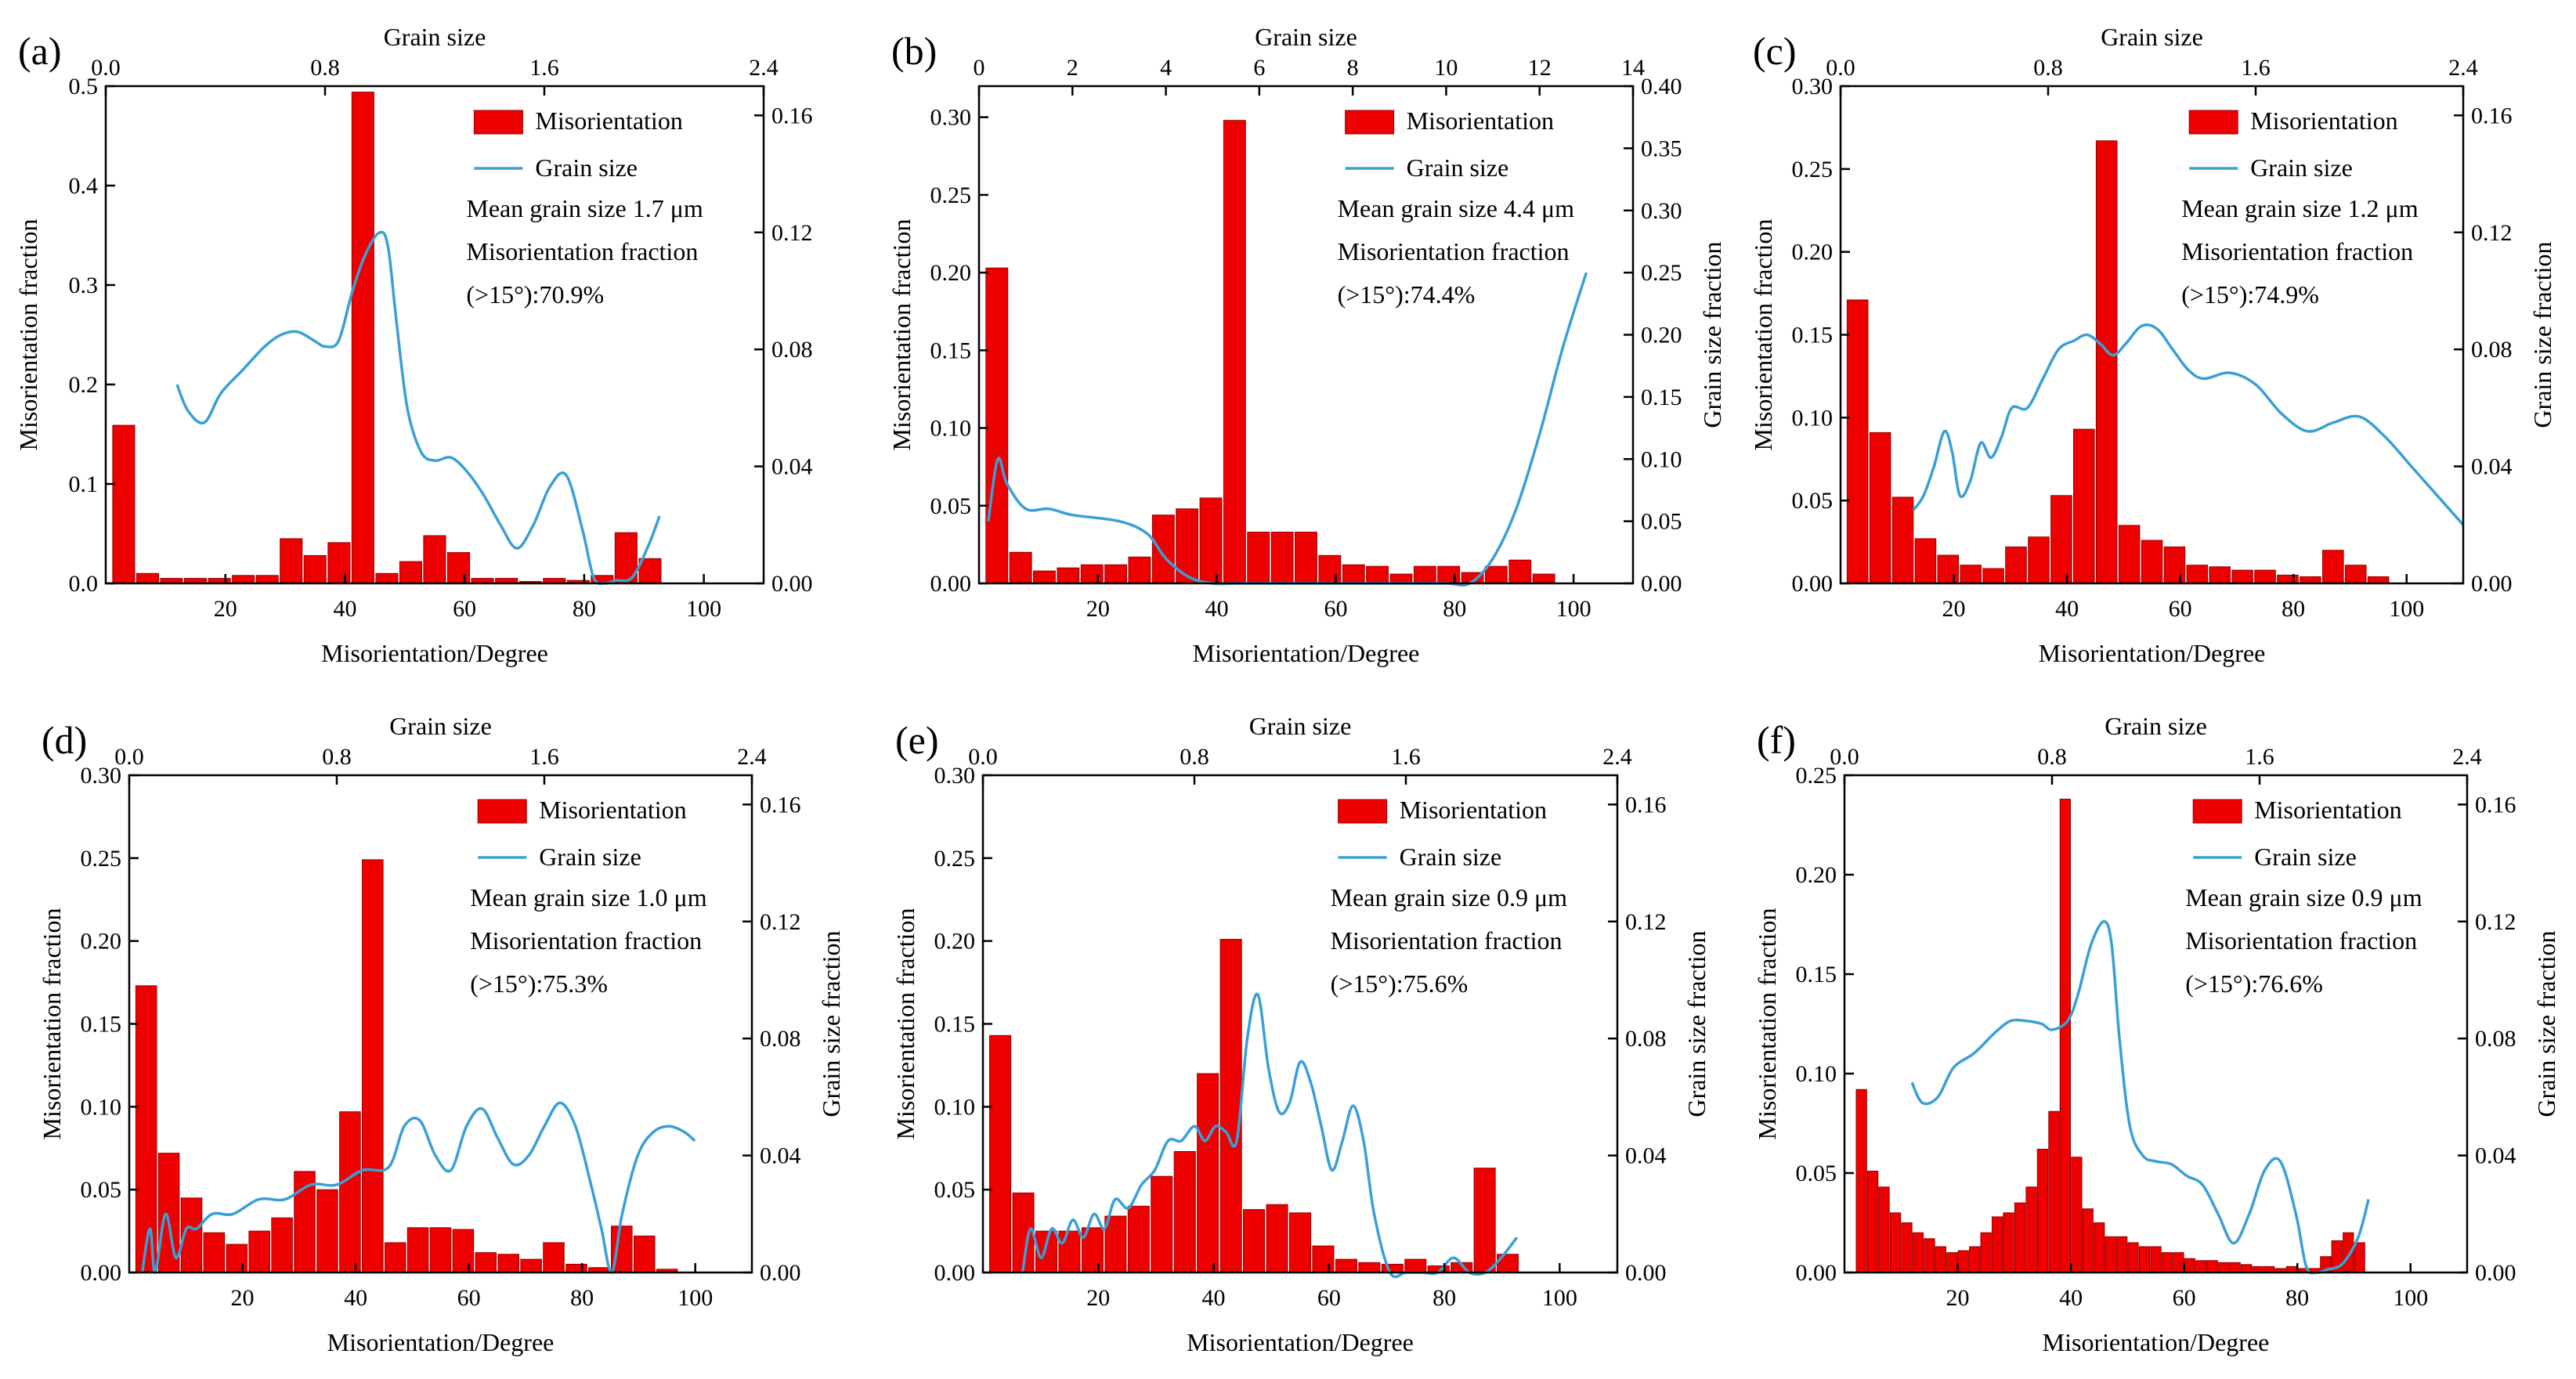  I want to click on top-tick-label: 14, so click(1633, 68).